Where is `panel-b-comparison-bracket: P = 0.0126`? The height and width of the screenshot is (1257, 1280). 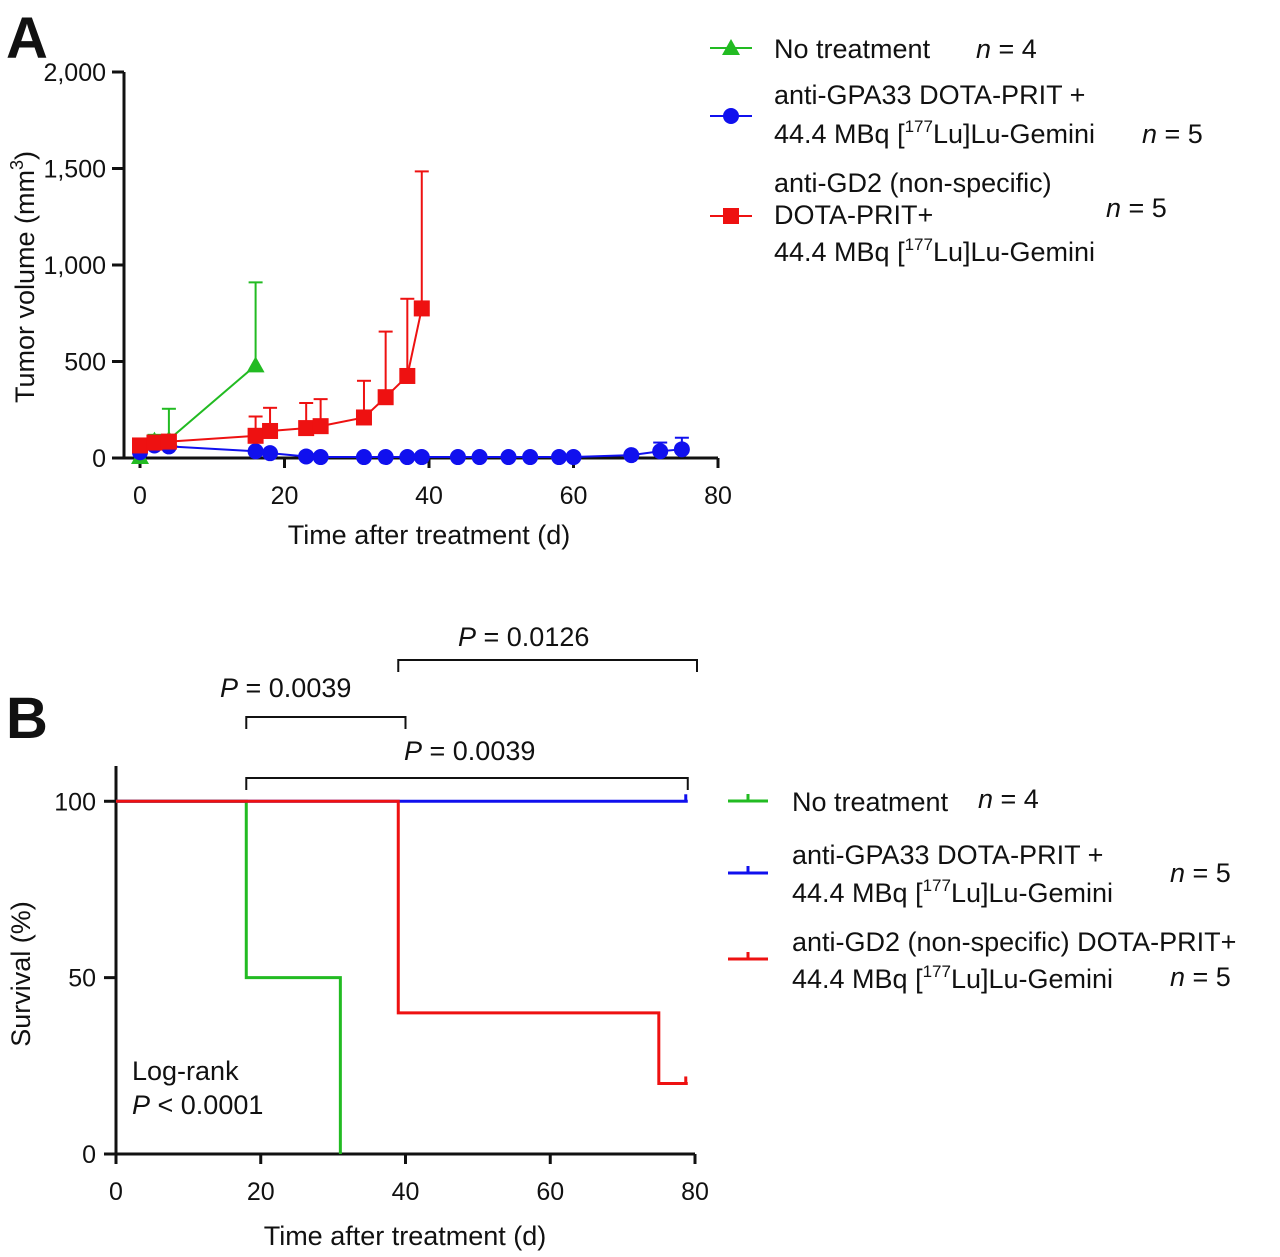 panel-b-comparison-bracket: P = 0.0126 is located at coordinates (547, 647).